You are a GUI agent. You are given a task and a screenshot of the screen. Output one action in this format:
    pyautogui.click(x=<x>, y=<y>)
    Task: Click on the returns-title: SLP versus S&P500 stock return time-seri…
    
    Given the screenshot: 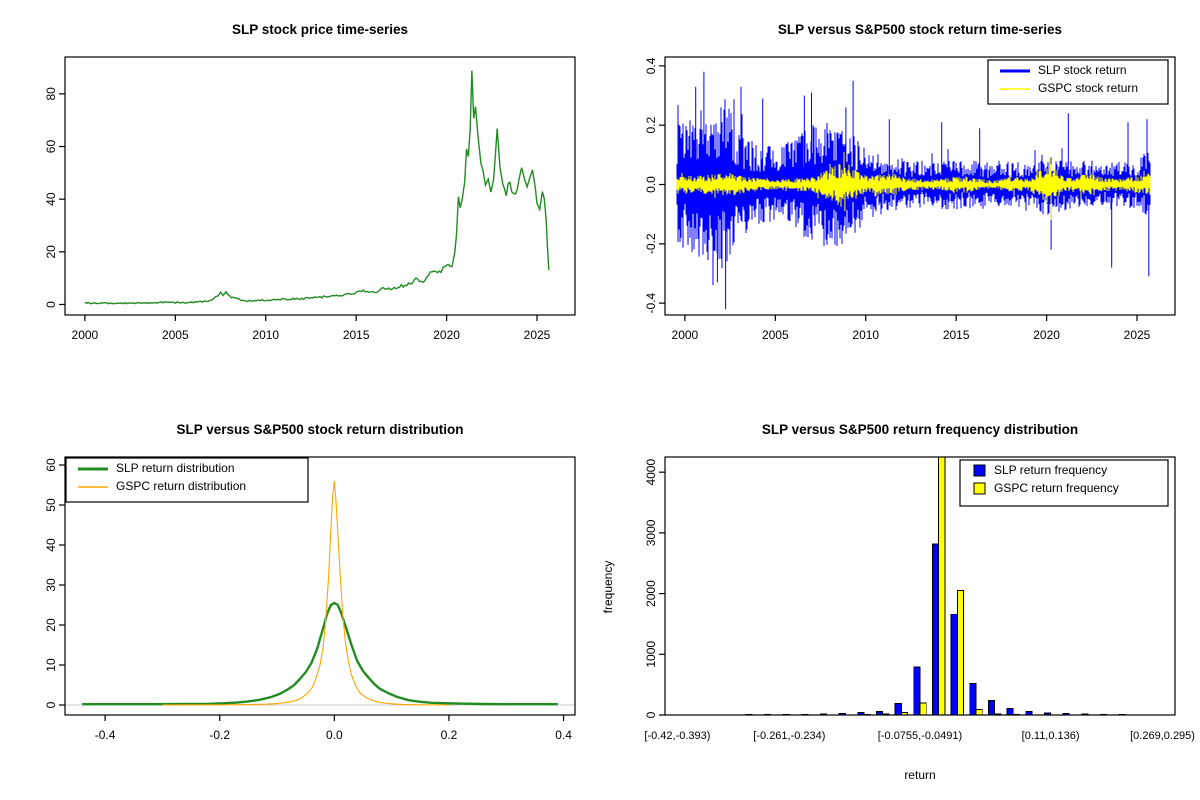 What is the action you would take?
    pyautogui.click(x=920, y=29)
    